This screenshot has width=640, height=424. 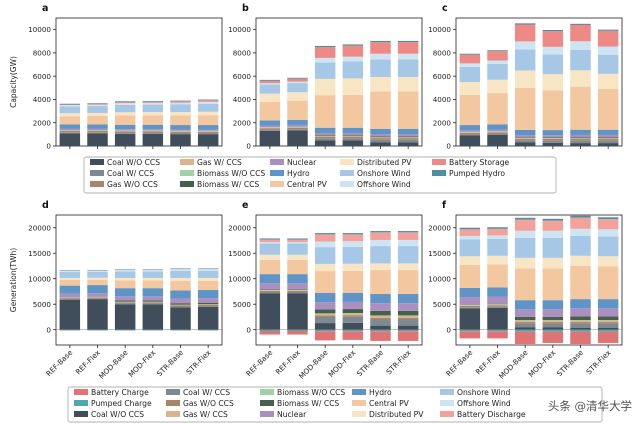 I want to click on panel-label: c, so click(x=445, y=8).